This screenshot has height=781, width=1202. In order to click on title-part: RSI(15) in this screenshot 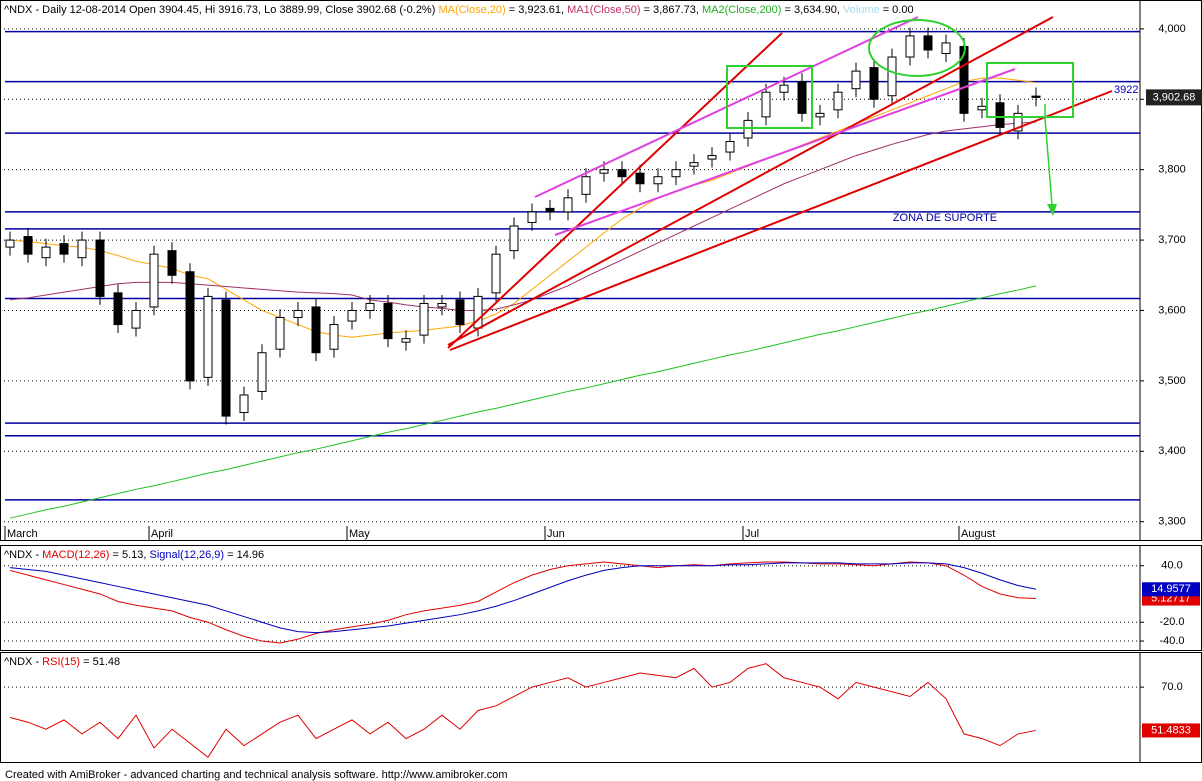, I will do `click(61, 662)`.